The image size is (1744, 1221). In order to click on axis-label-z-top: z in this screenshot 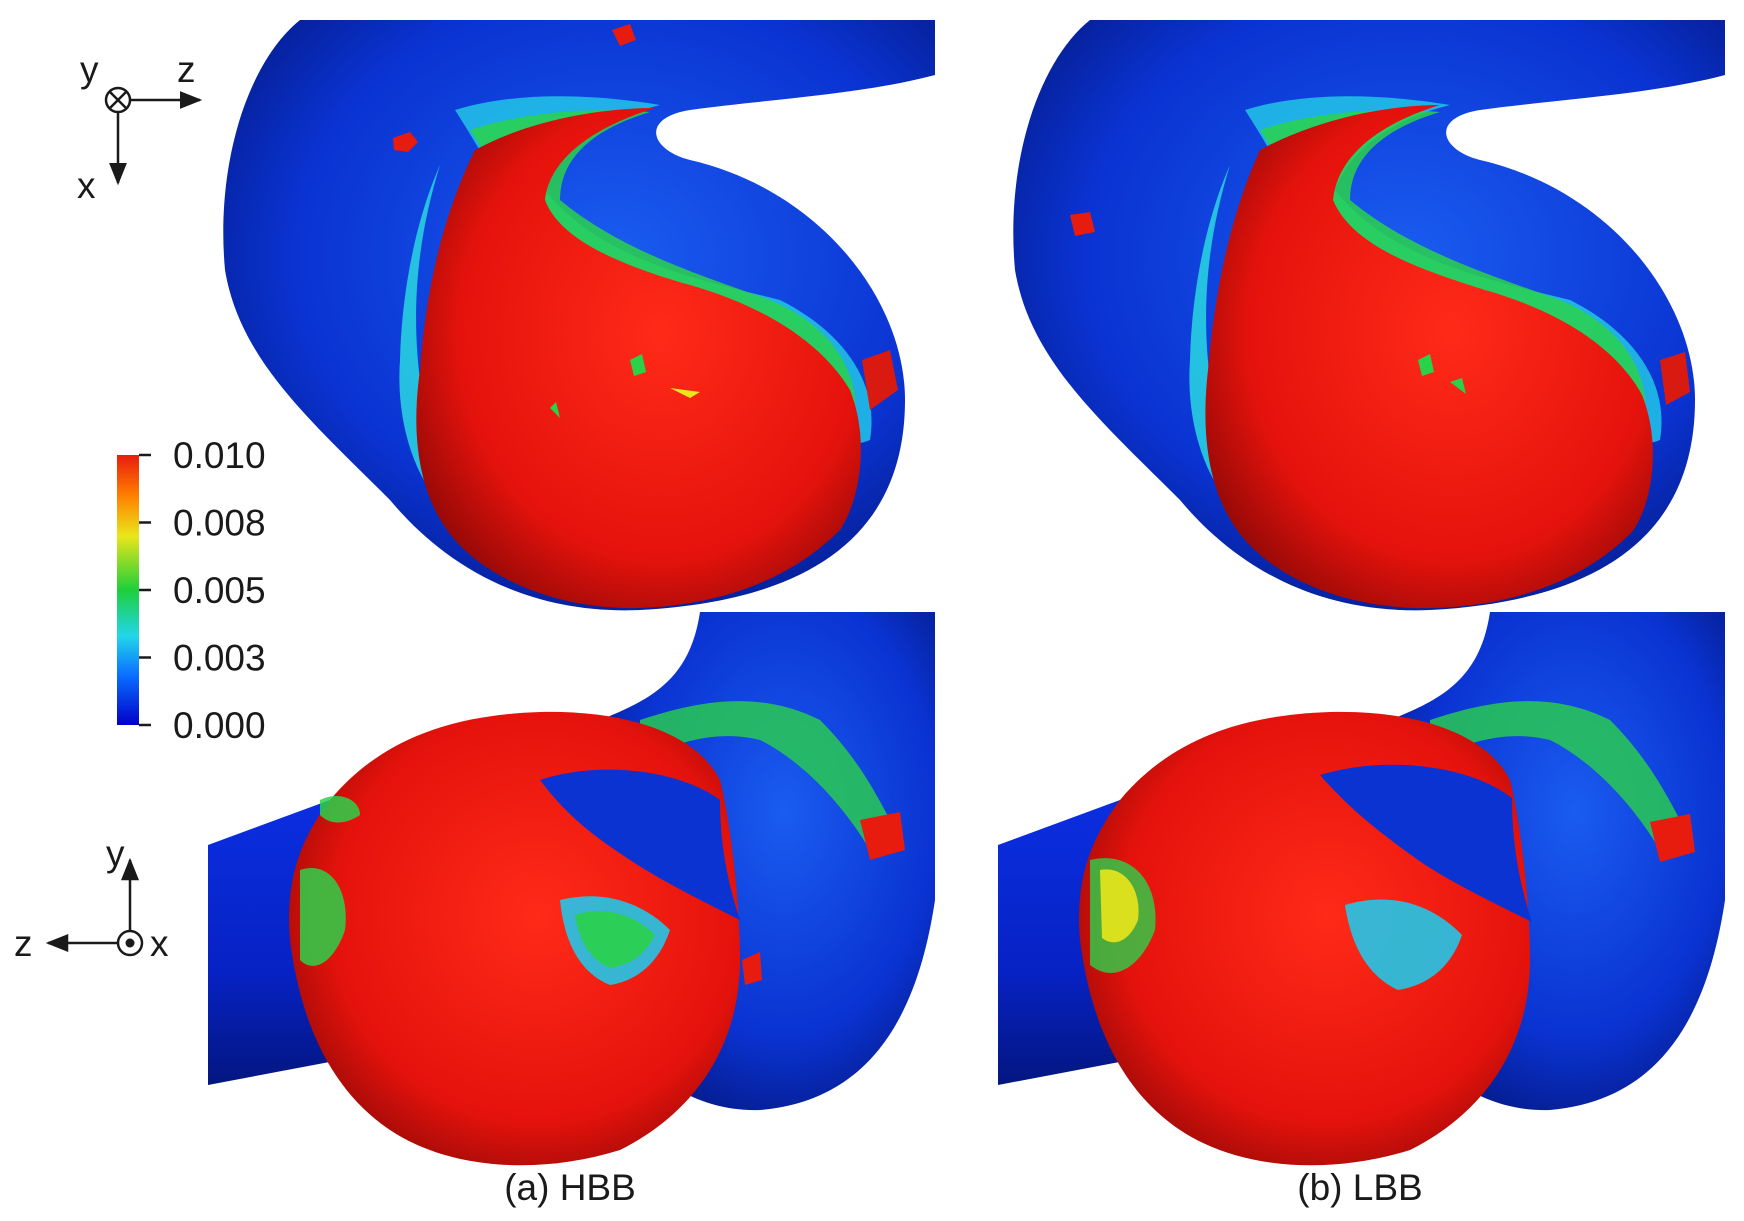, I will do `click(186, 69)`.